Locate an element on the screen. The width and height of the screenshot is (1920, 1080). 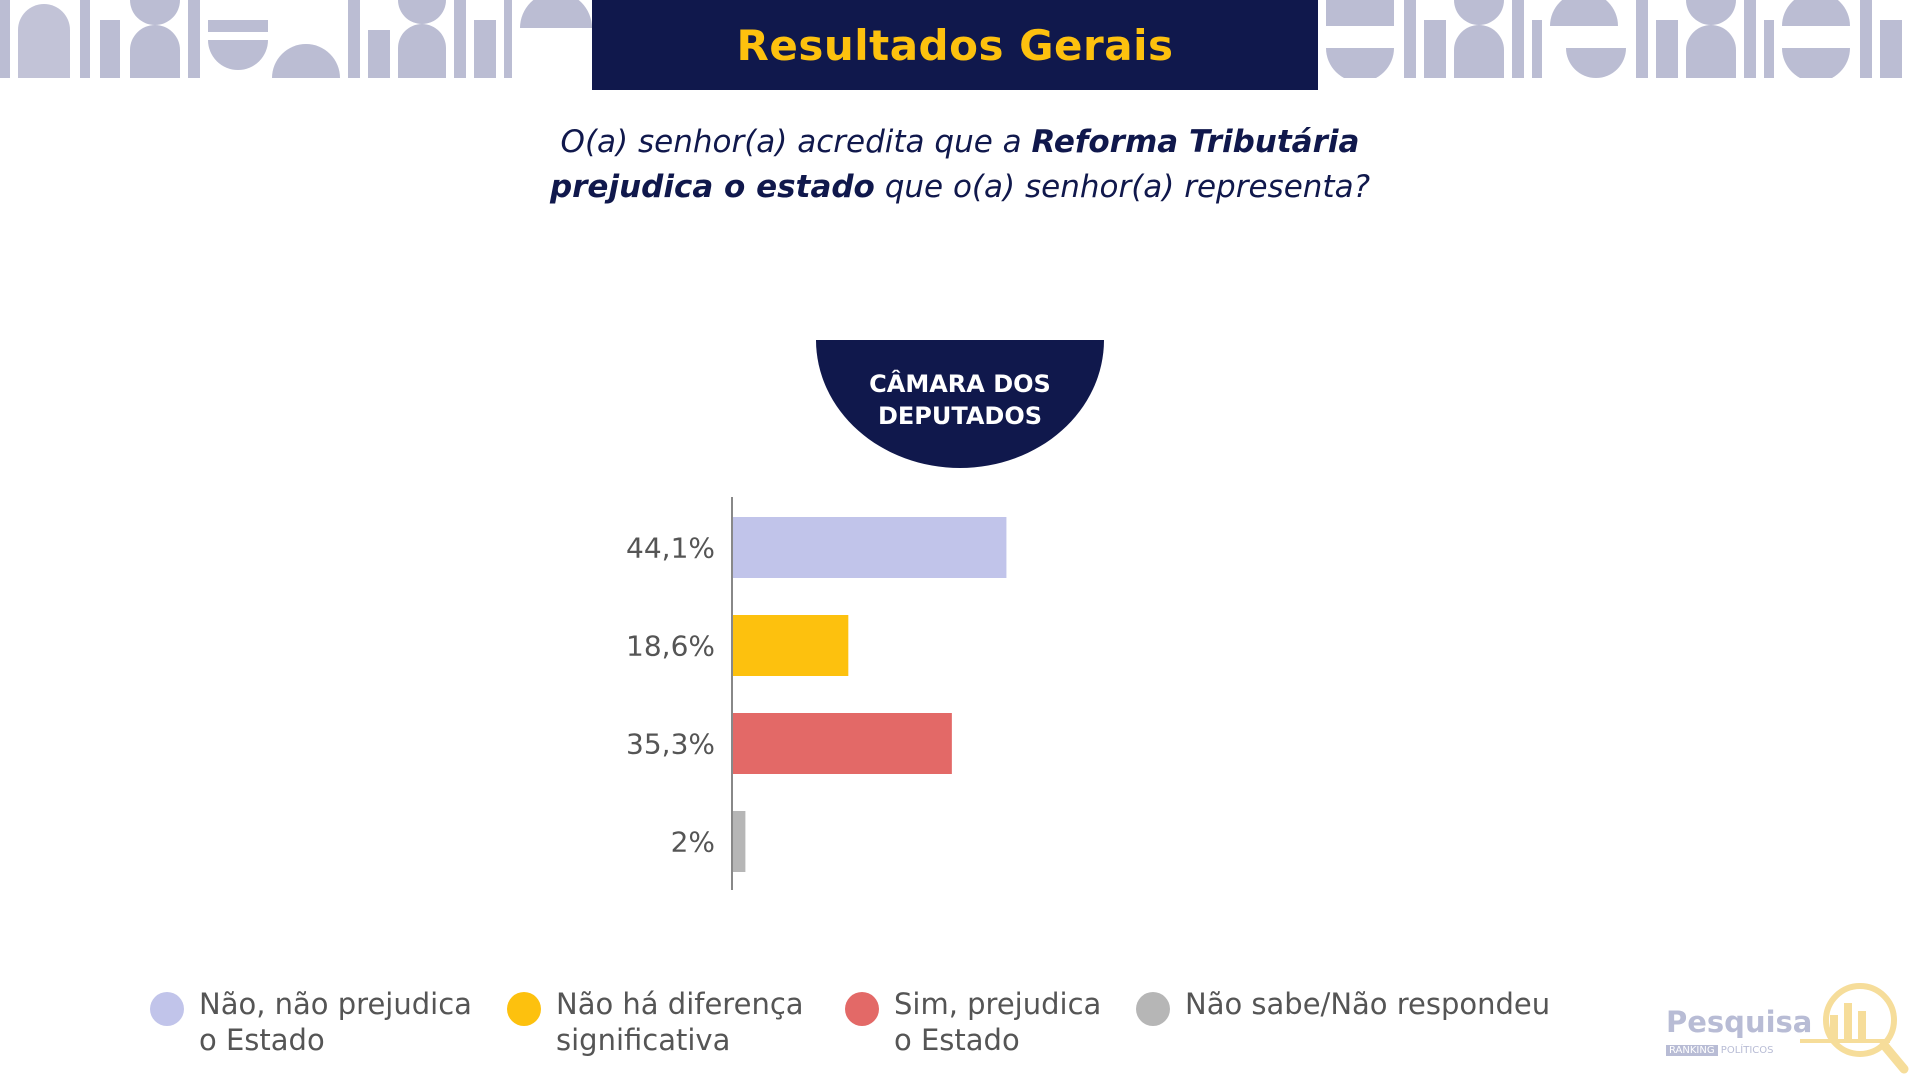
brand-logo: Pesquisa RANKING POLÍTICOS is located at coordinates (1785, 1025).